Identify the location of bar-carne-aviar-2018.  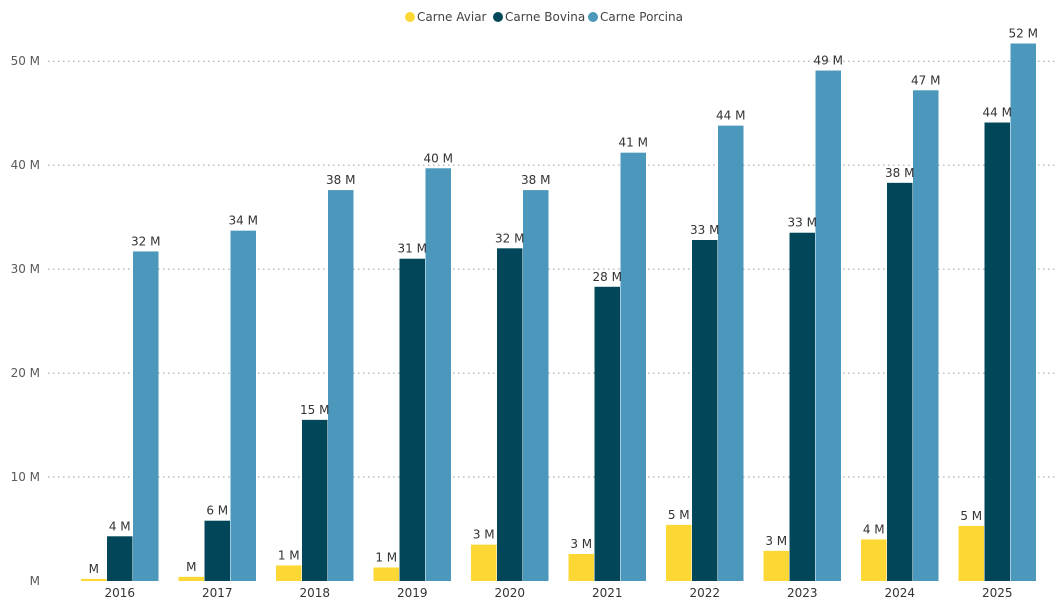
(289, 573).